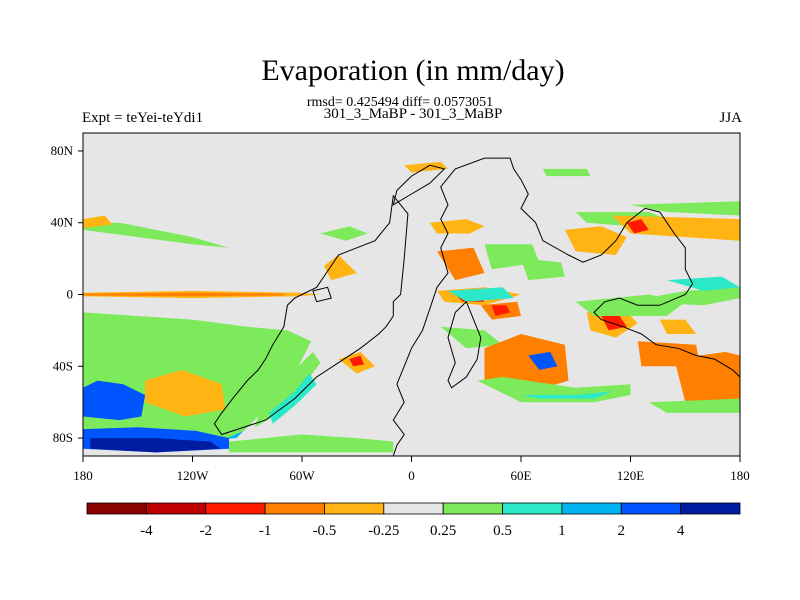  I want to click on north-pacific-green, so click(156, 235).